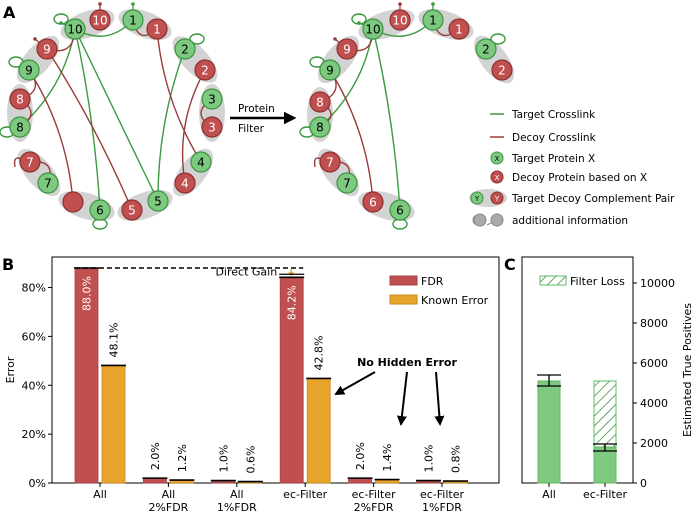 The width and height of the screenshot is (697, 517). I want to click on protein-node-label: 3, so click(212, 100).